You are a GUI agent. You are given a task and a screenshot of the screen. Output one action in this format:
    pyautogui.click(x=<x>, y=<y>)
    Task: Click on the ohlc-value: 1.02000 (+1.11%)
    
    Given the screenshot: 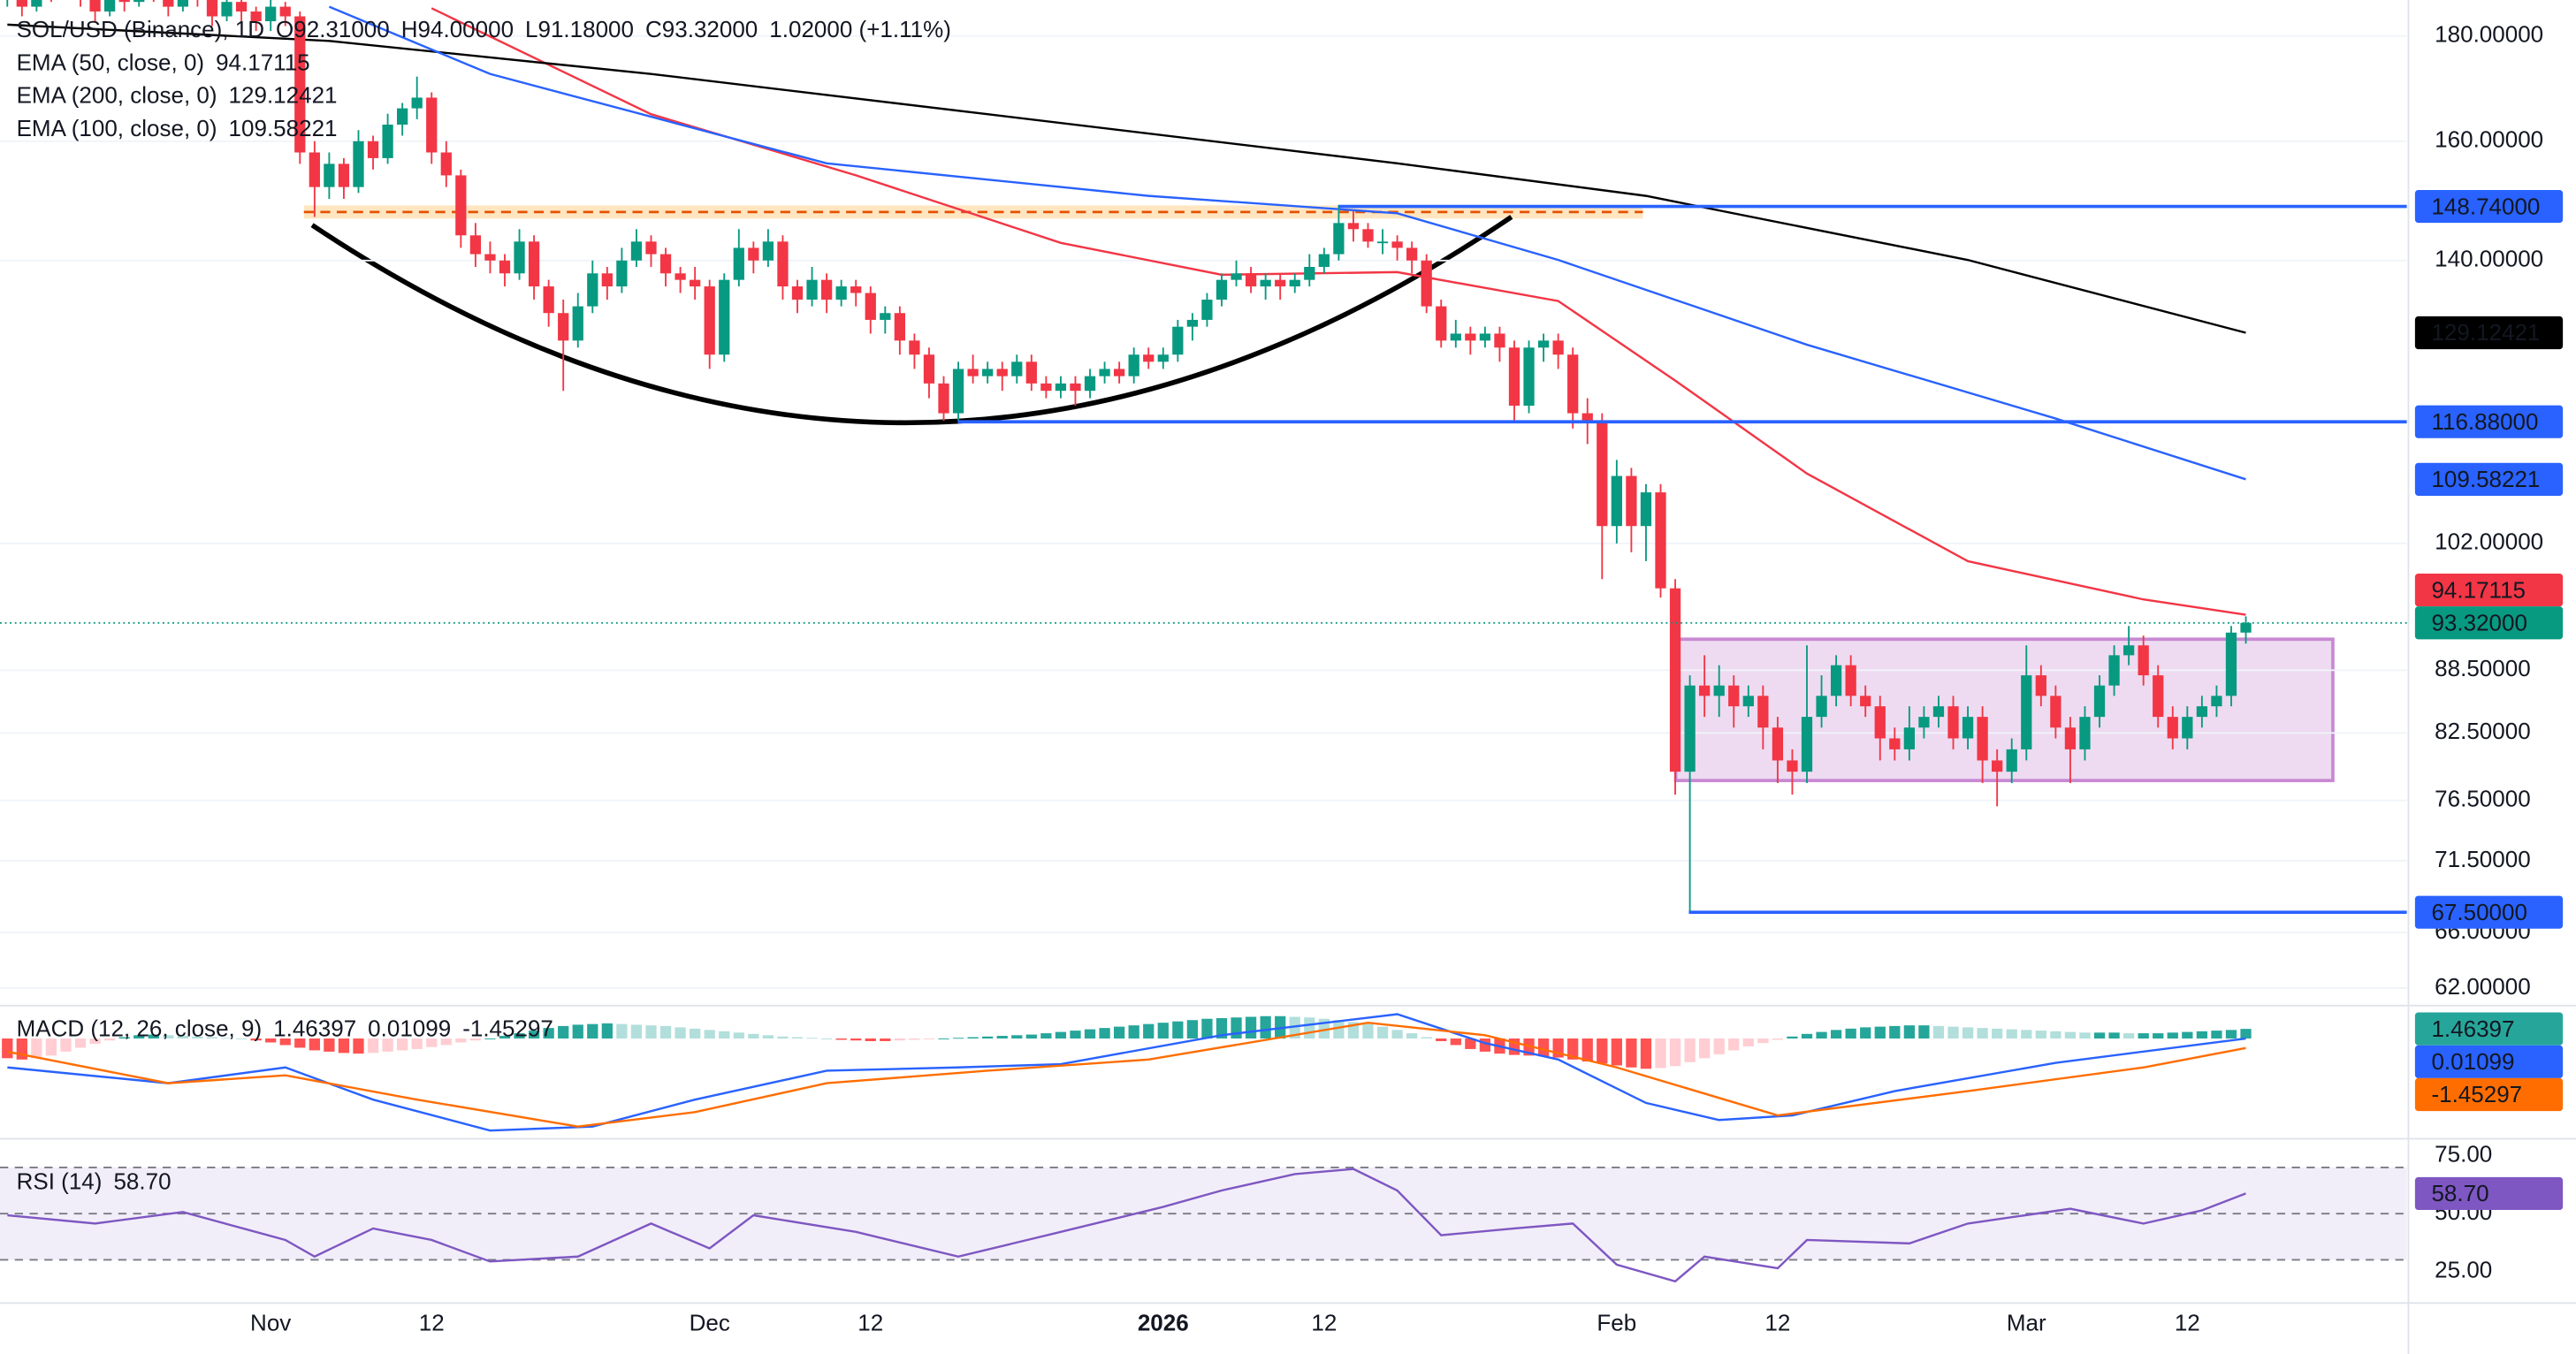 What is the action you would take?
    pyautogui.click(x=860, y=29)
    